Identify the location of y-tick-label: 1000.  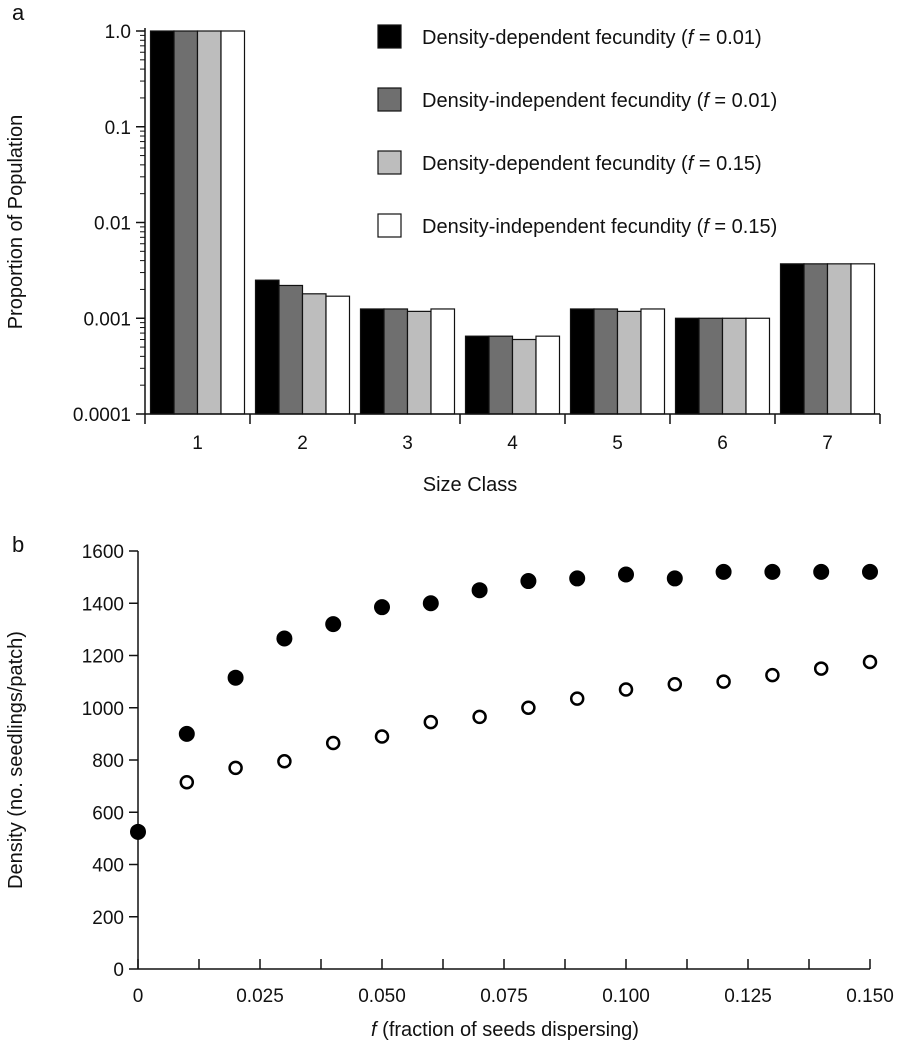
(103, 709).